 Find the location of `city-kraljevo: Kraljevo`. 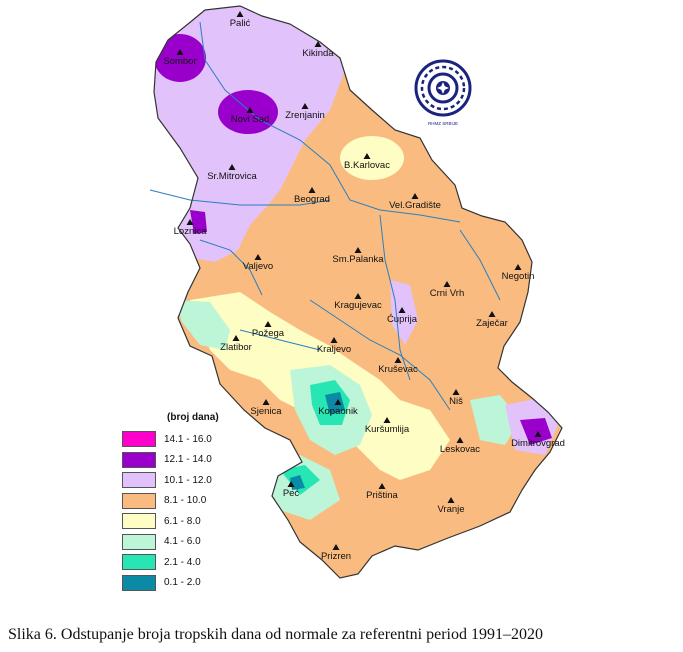

city-kraljevo: Kraljevo is located at coordinates (334, 346).